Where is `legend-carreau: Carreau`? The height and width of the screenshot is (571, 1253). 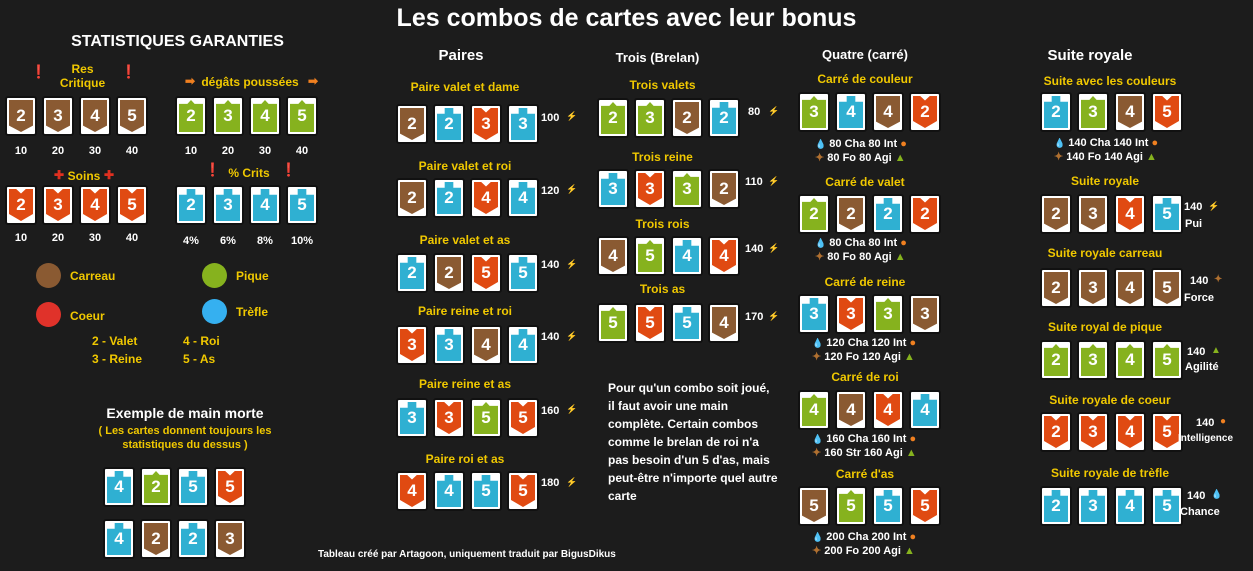
legend-carreau: Carreau is located at coordinates (93, 276).